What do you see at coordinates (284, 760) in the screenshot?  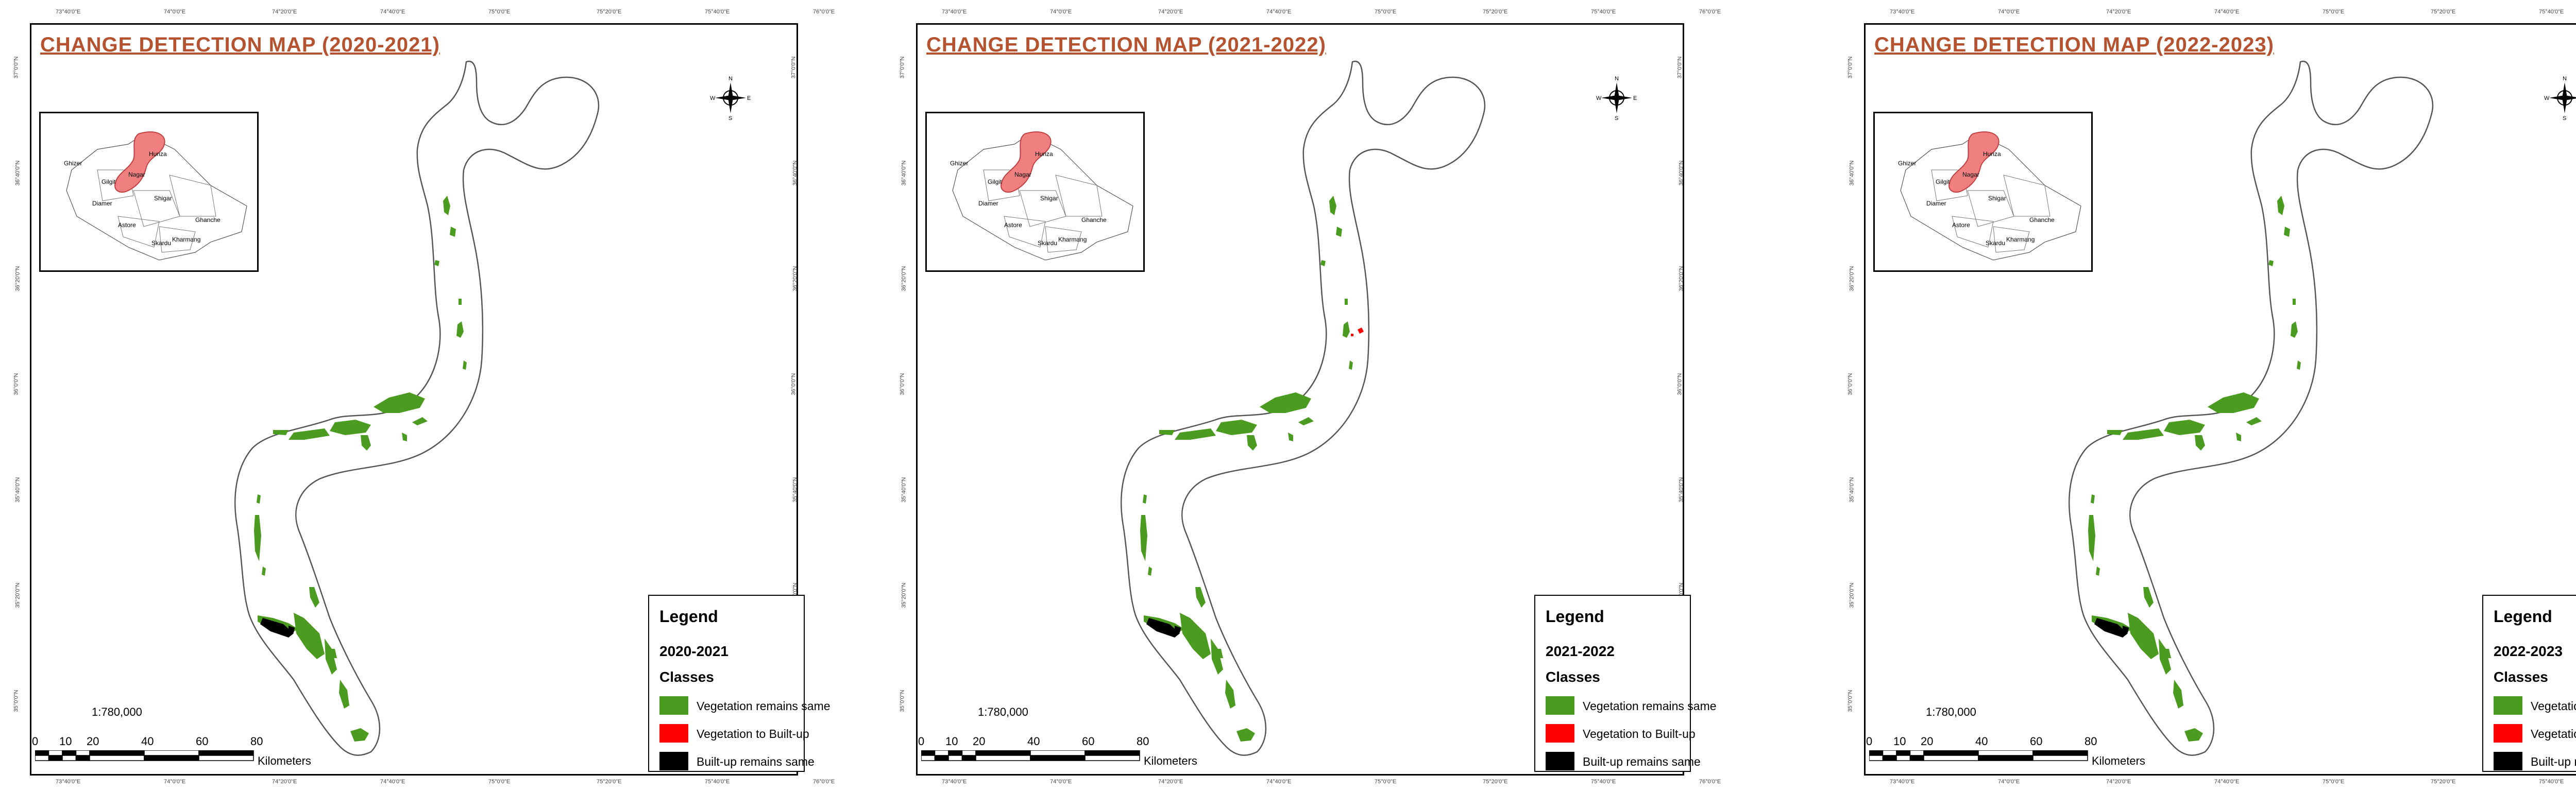 I see `scale-unit: Kilometers` at bounding box center [284, 760].